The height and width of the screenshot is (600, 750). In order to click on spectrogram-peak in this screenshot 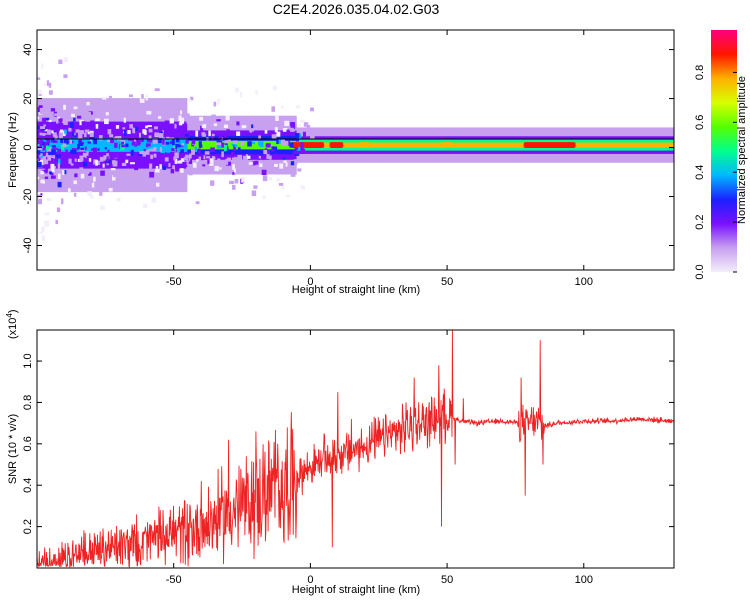, I will do `click(549, 145)`.